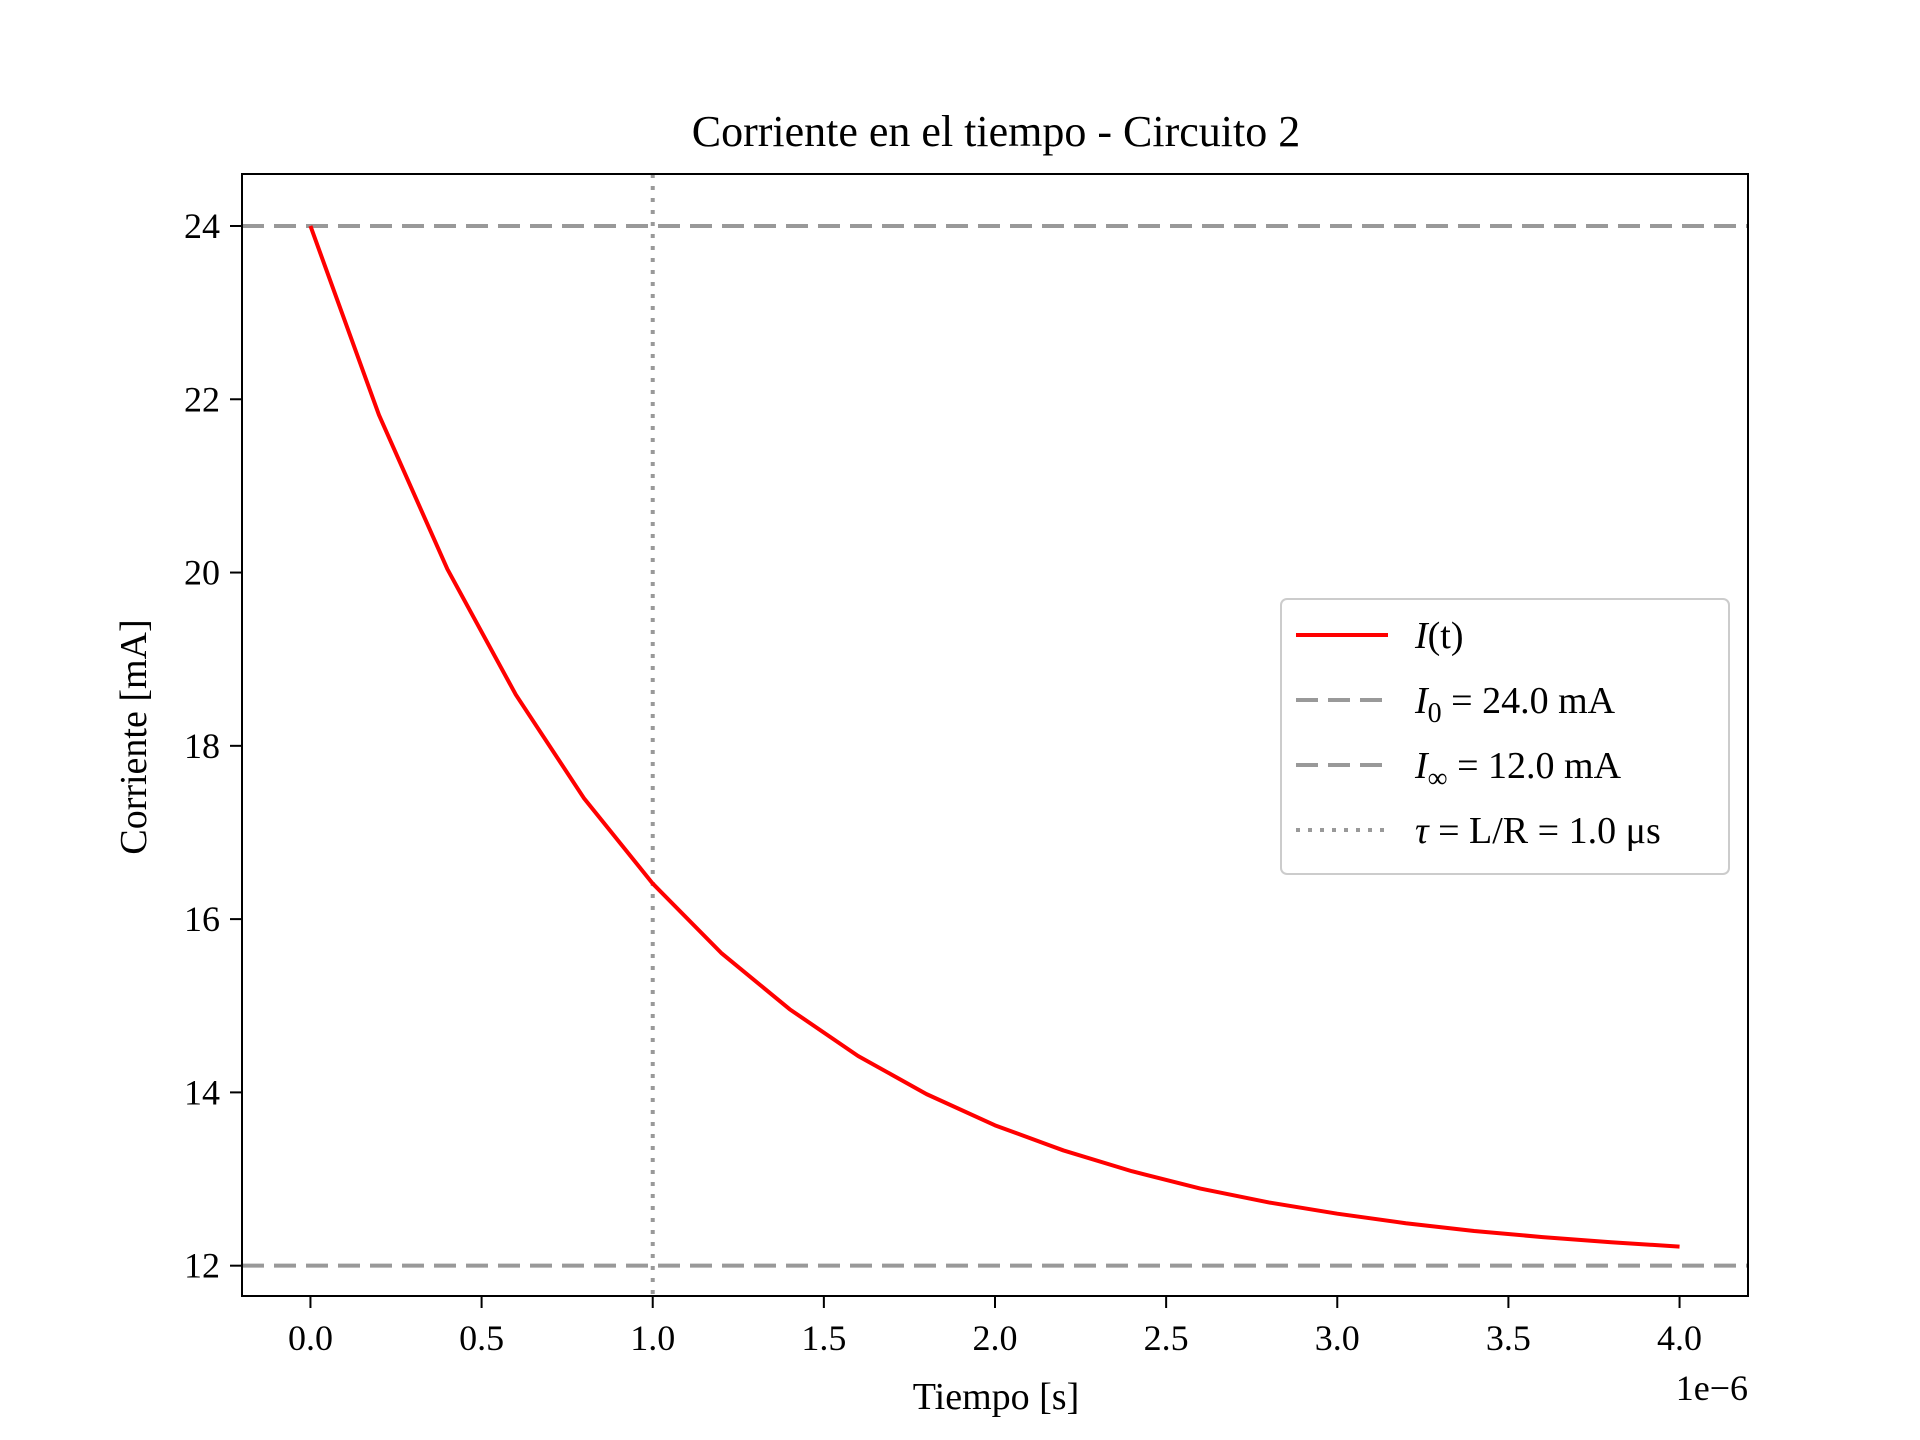  I want to click on y-tick-label: 20, so click(202, 573).